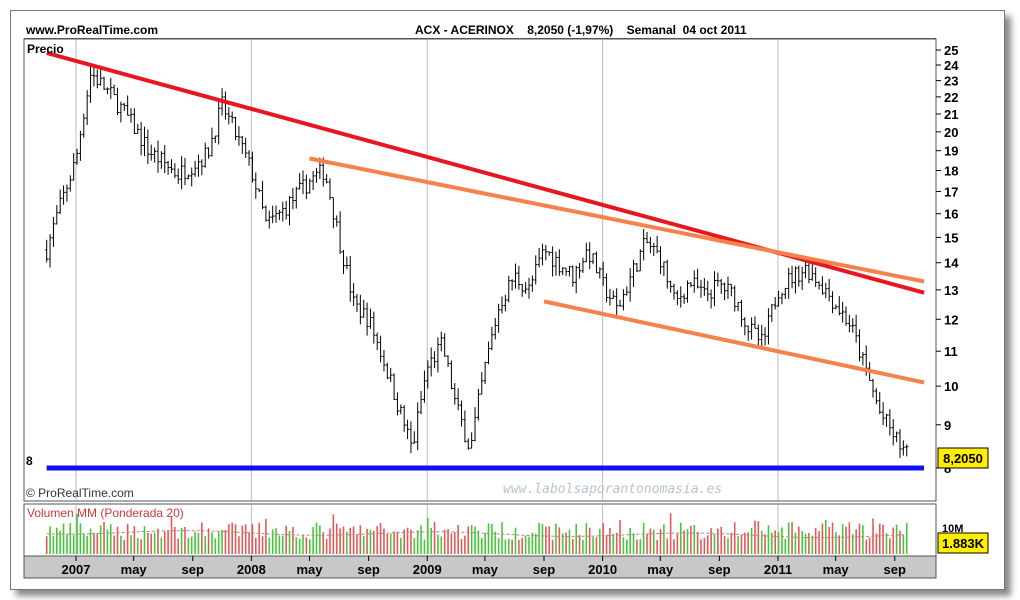 This screenshot has width=1020, height=600. What do you see at coordinates (951, 132) in the screenshot?
I see `y-tick-label: 20` at bounding box center [951, 132].